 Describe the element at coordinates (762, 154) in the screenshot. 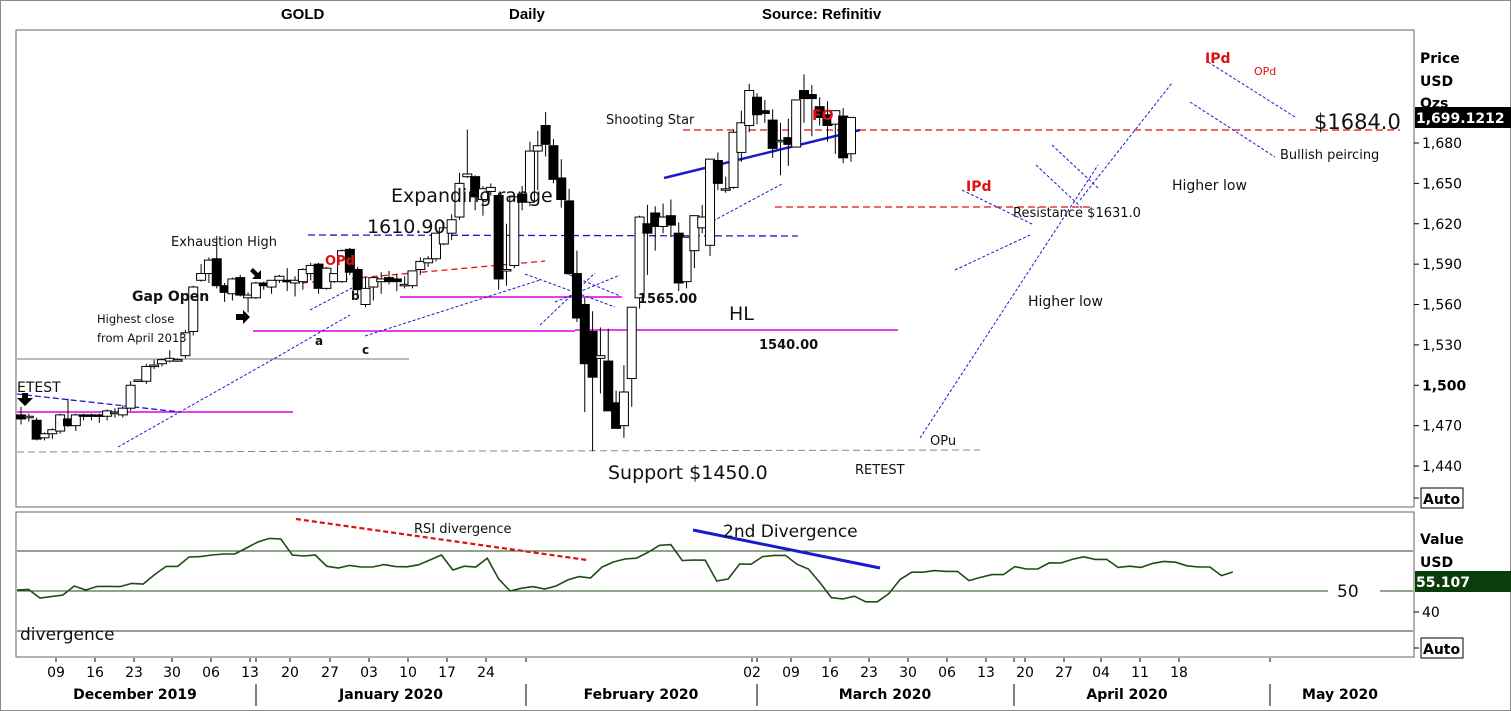

I see `shooting-star-trend-line` at that location.